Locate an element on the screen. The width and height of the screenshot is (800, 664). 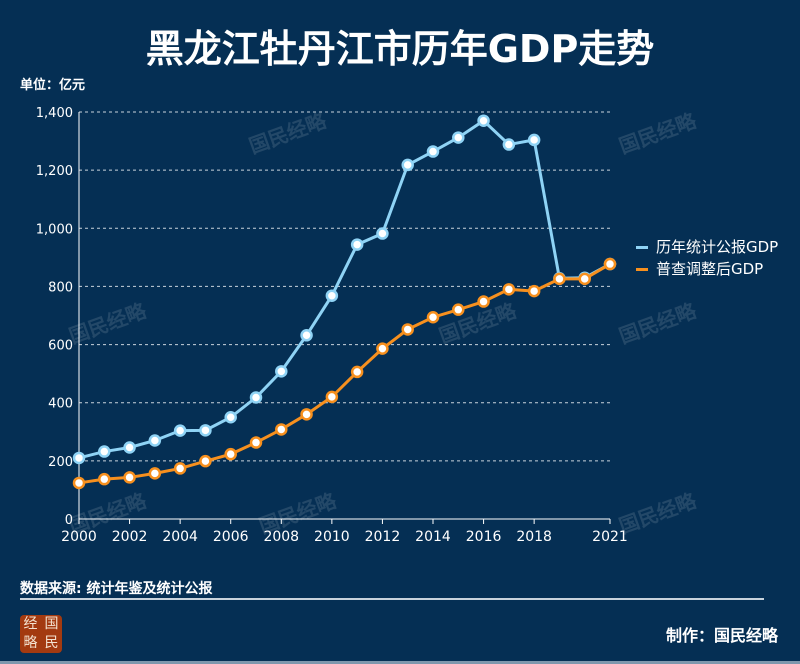
legend-item-reported: 历年统计公报GDP is located at coordinates (707, 246).